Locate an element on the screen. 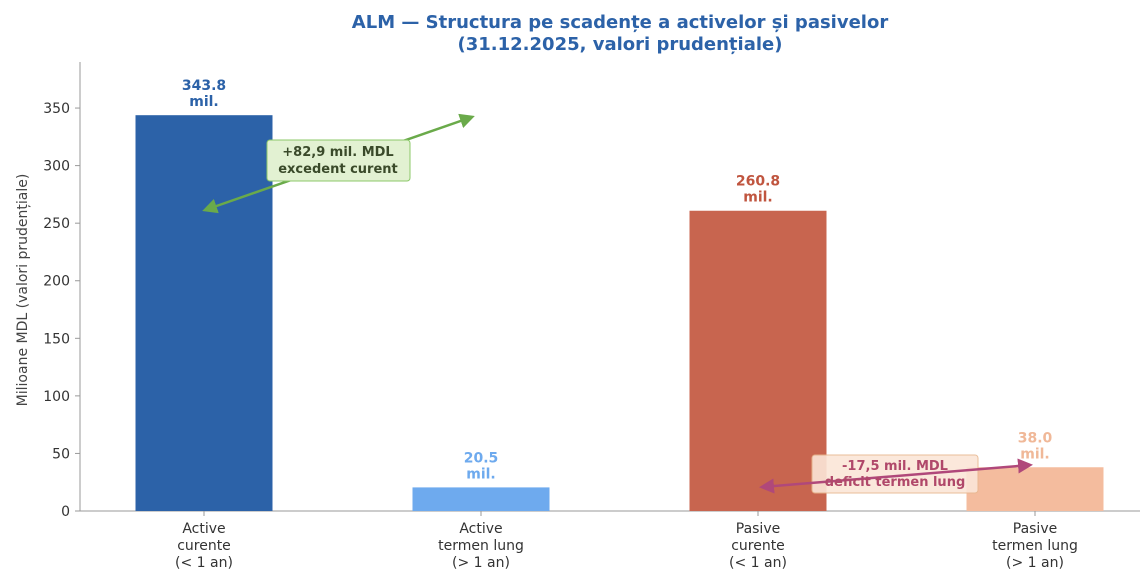 The width and height of the screenshot is (1140, 571). x-tick-label: Active termen lung (> 1 an) is located at coordinates (481, 546).